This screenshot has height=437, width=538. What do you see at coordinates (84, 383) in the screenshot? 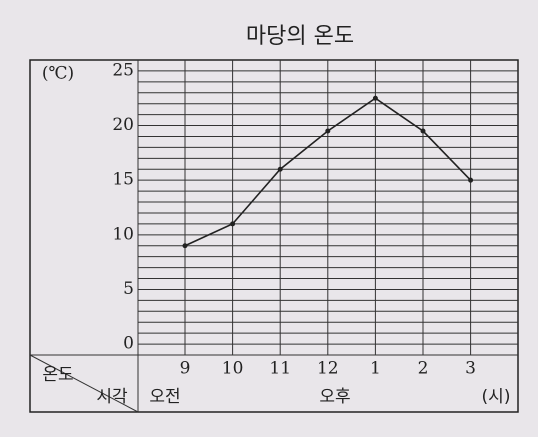
I see `corner-diagonal` at bounding box center [84, 383].